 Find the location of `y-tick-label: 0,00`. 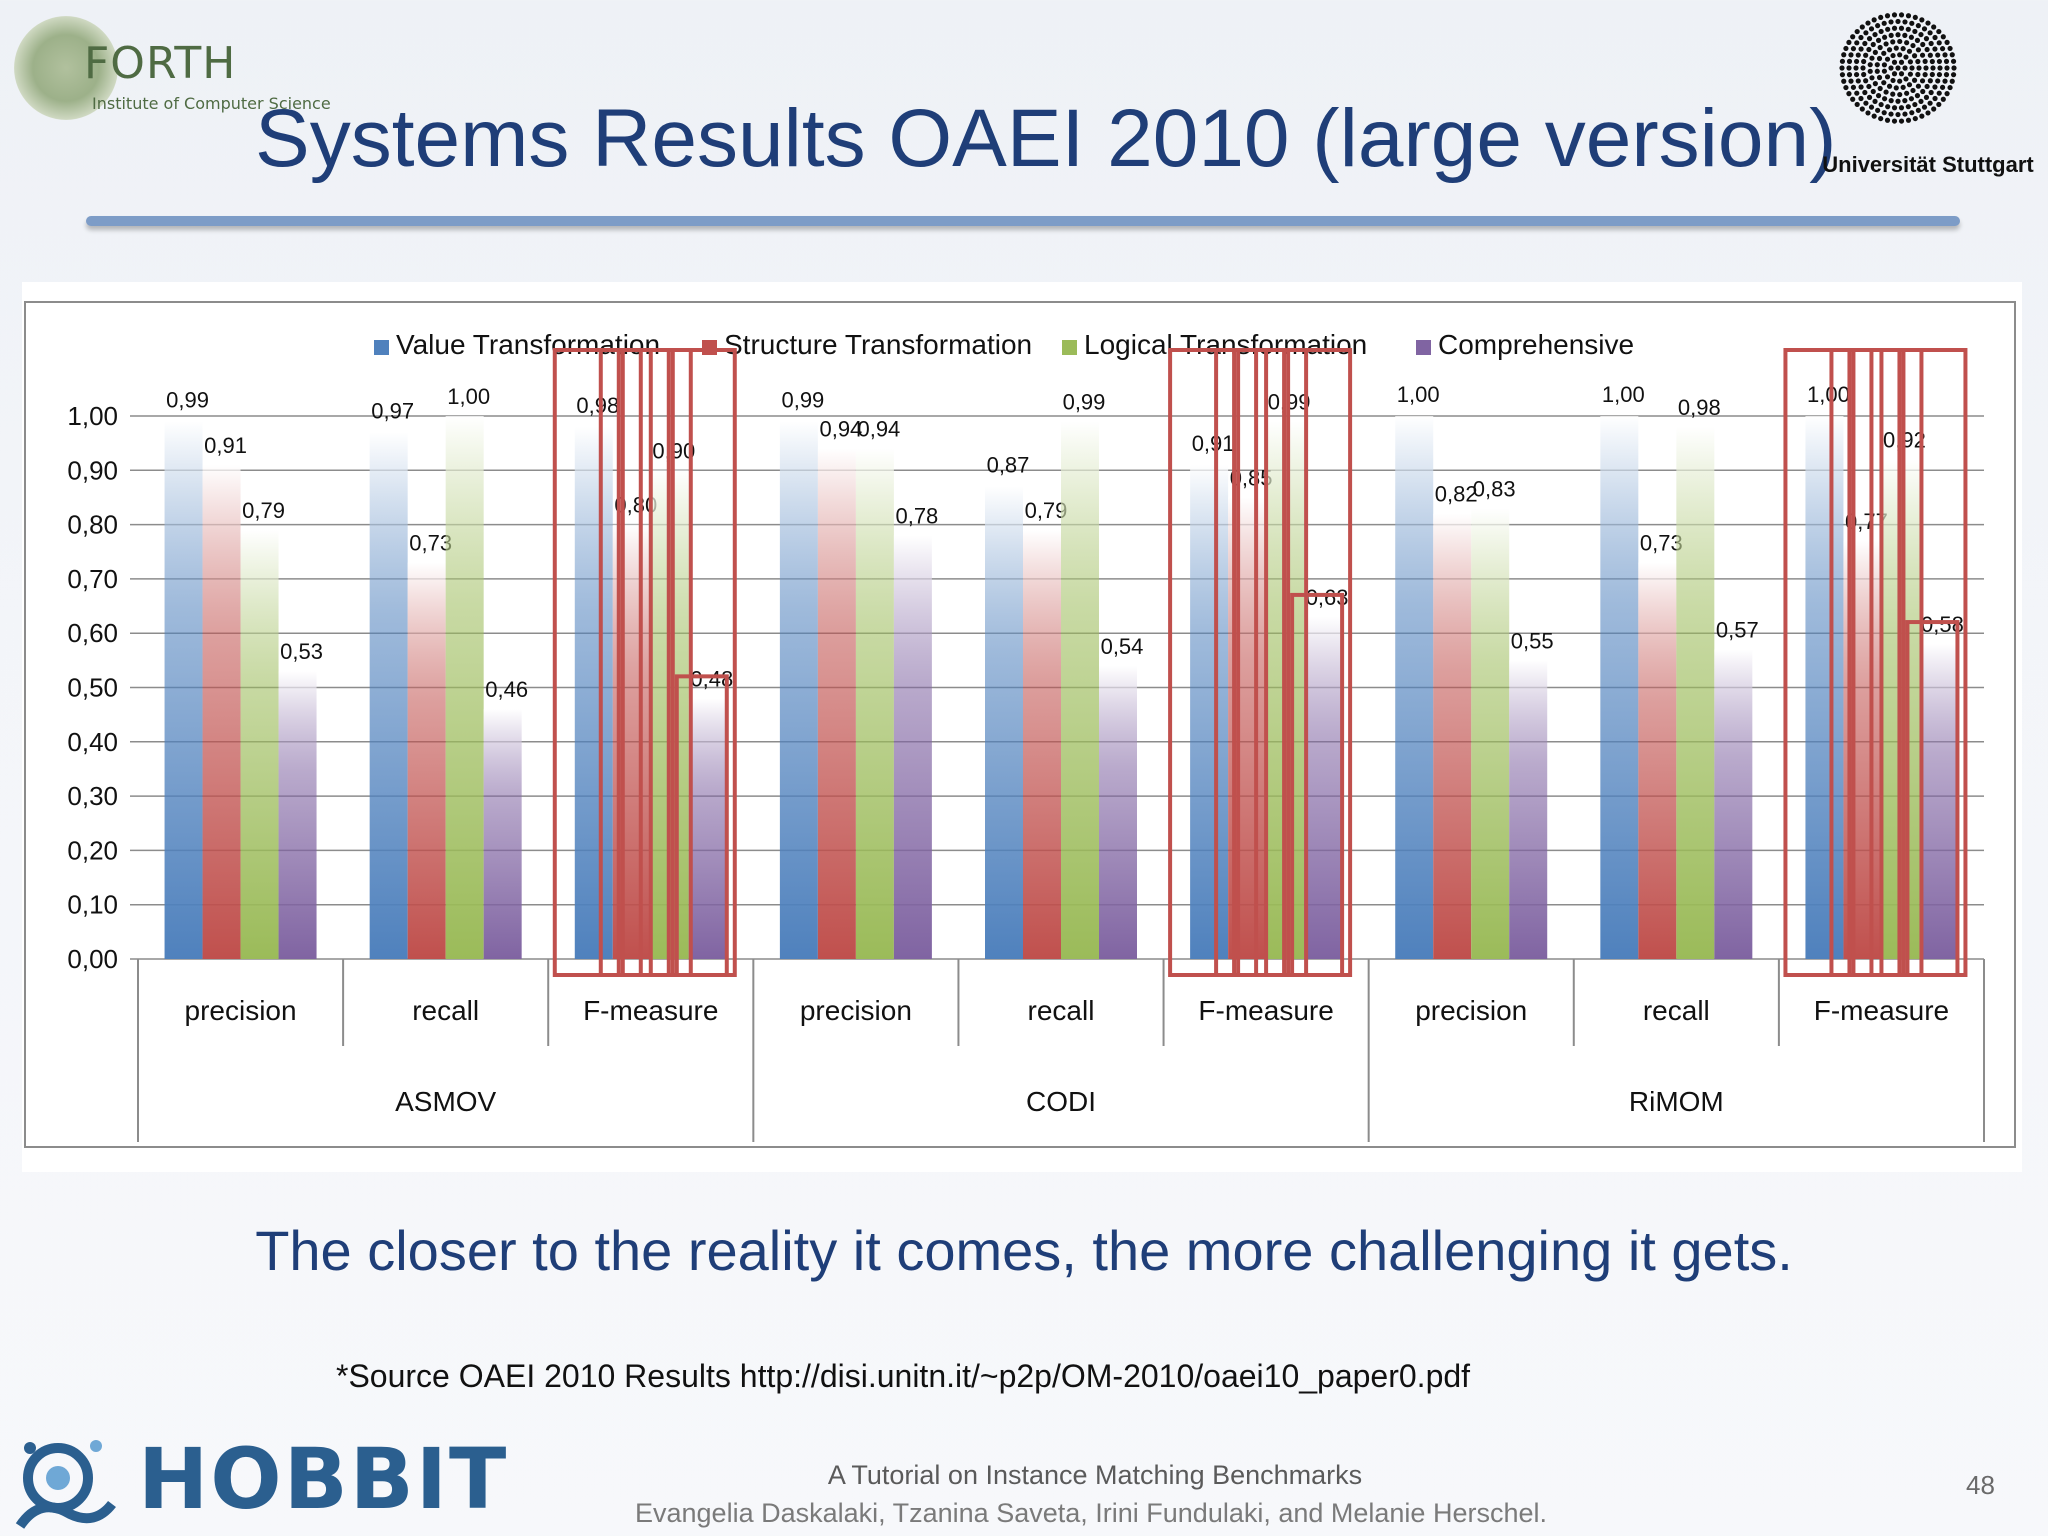

y-tick-label: 0,00 is located at coordinates (92, 959).